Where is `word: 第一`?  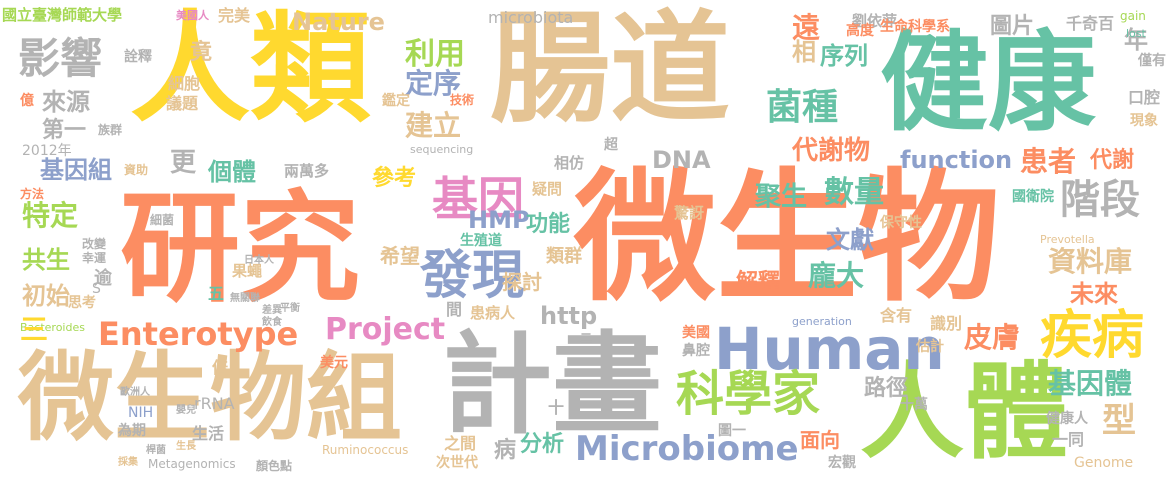
word: 第一 is located at coordinates (64, 130).